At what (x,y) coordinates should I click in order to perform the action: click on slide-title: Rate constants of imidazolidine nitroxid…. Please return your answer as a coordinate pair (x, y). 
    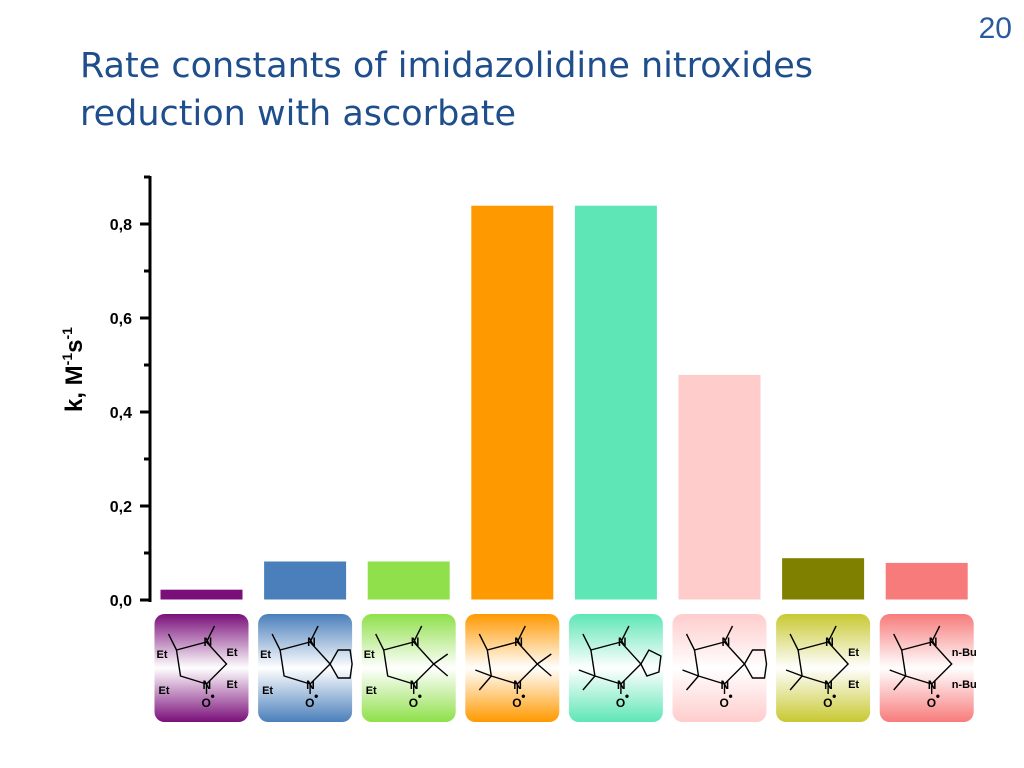
    Looking at the image, I should click on (510, 90).